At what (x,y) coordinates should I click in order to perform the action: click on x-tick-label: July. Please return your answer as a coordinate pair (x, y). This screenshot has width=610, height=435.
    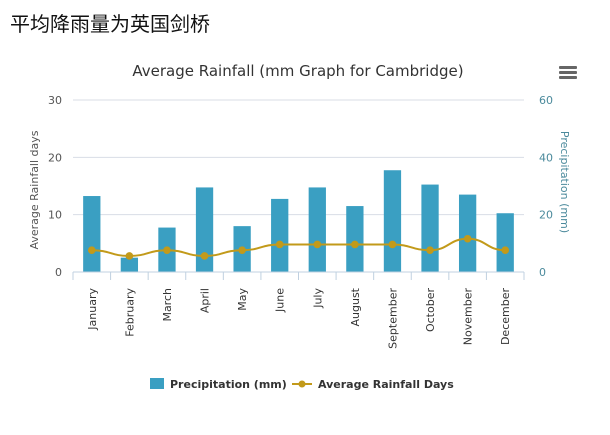
    Looking at the image, I should click on (317, 298).